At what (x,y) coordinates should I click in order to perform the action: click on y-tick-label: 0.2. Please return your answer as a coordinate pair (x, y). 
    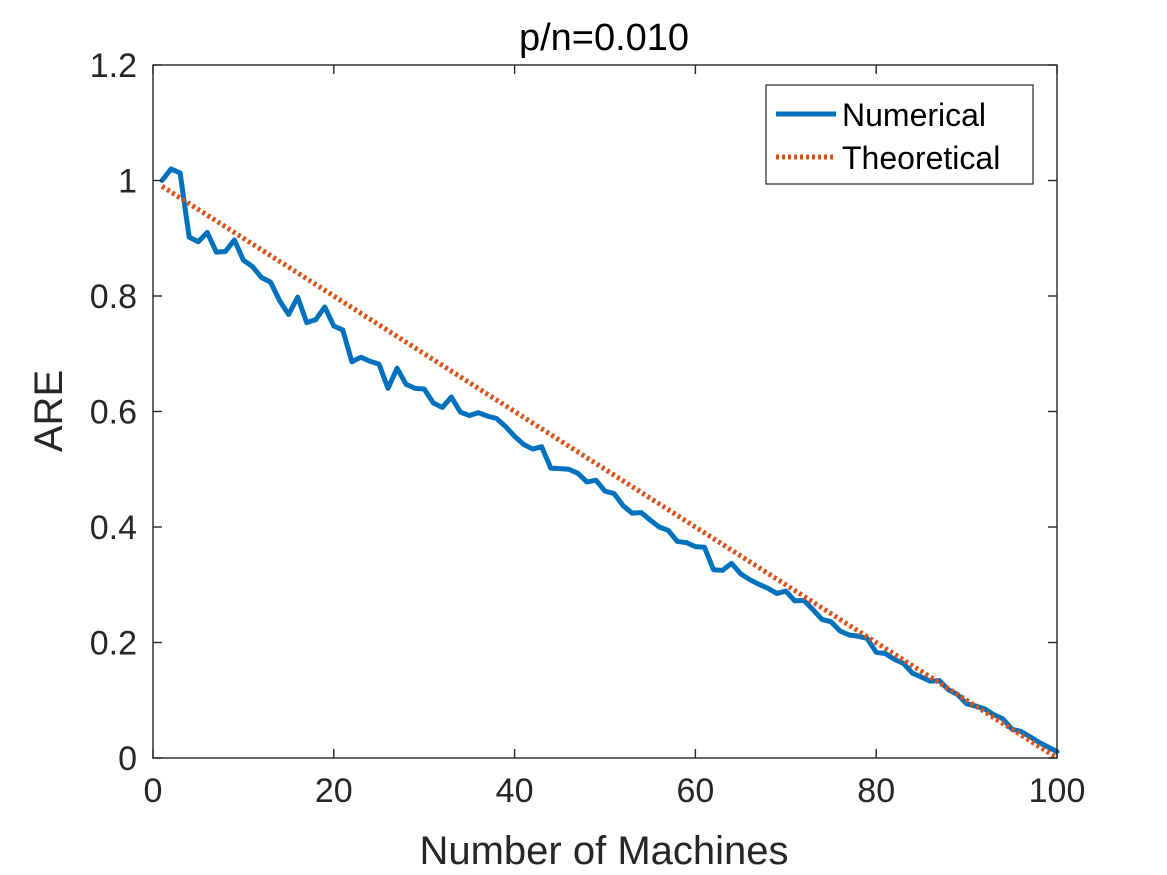
    Looking at the image, I should click on (113, 644).